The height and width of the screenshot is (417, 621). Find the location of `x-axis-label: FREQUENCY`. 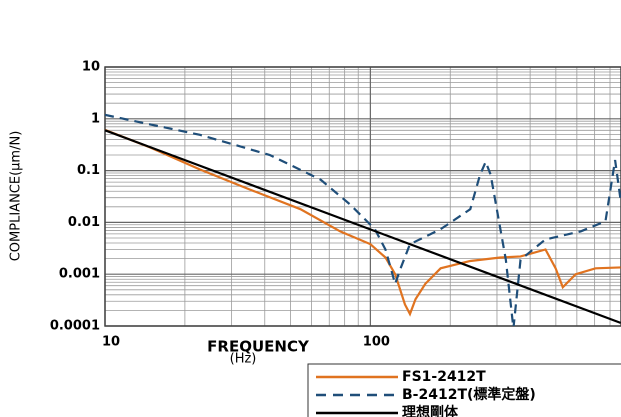

x-axis-label: FREQUENCY is located at coordinates (258, 347).